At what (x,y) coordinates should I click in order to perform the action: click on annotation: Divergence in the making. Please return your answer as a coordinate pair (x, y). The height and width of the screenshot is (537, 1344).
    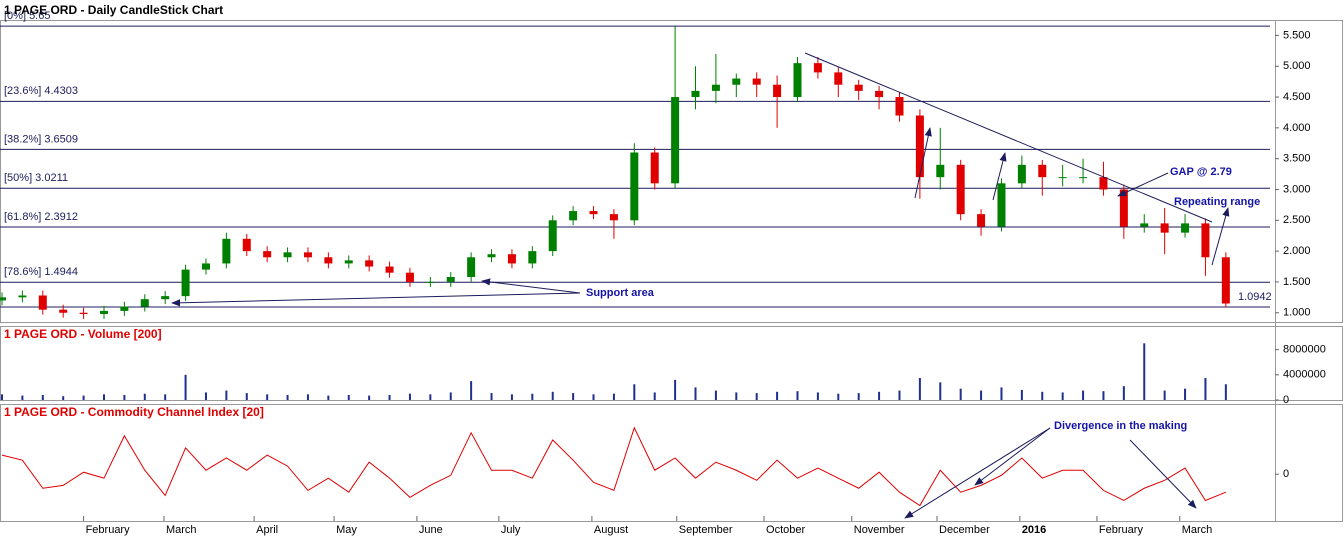
    Looking at the image, I should click on (1120, 426).